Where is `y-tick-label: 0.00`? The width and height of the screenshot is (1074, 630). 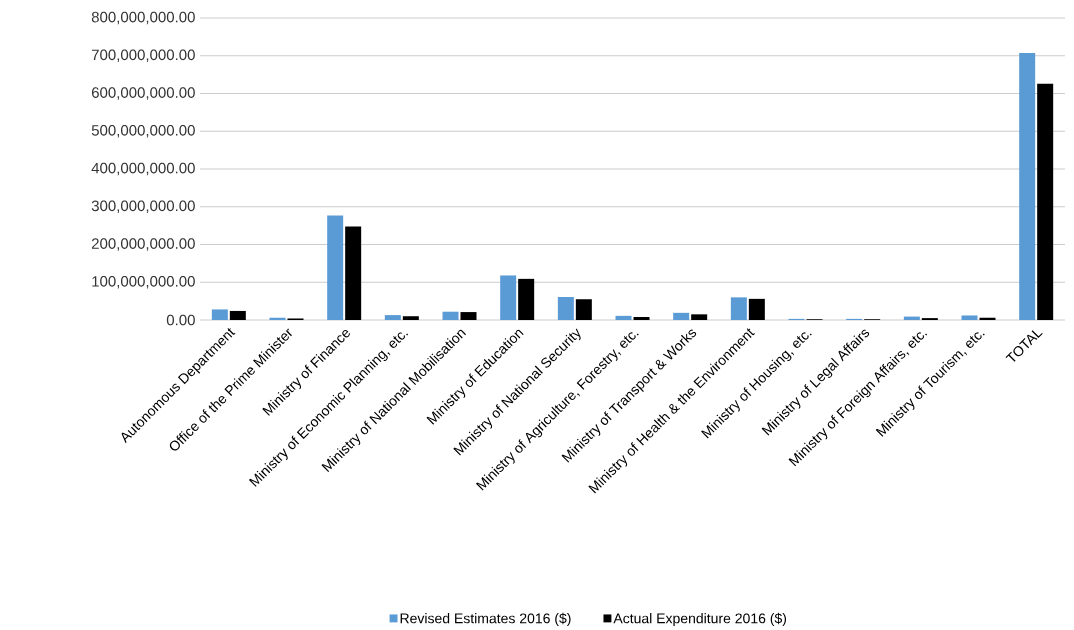
y-tick-label: 0.00 is located at coordinates (180, 320).